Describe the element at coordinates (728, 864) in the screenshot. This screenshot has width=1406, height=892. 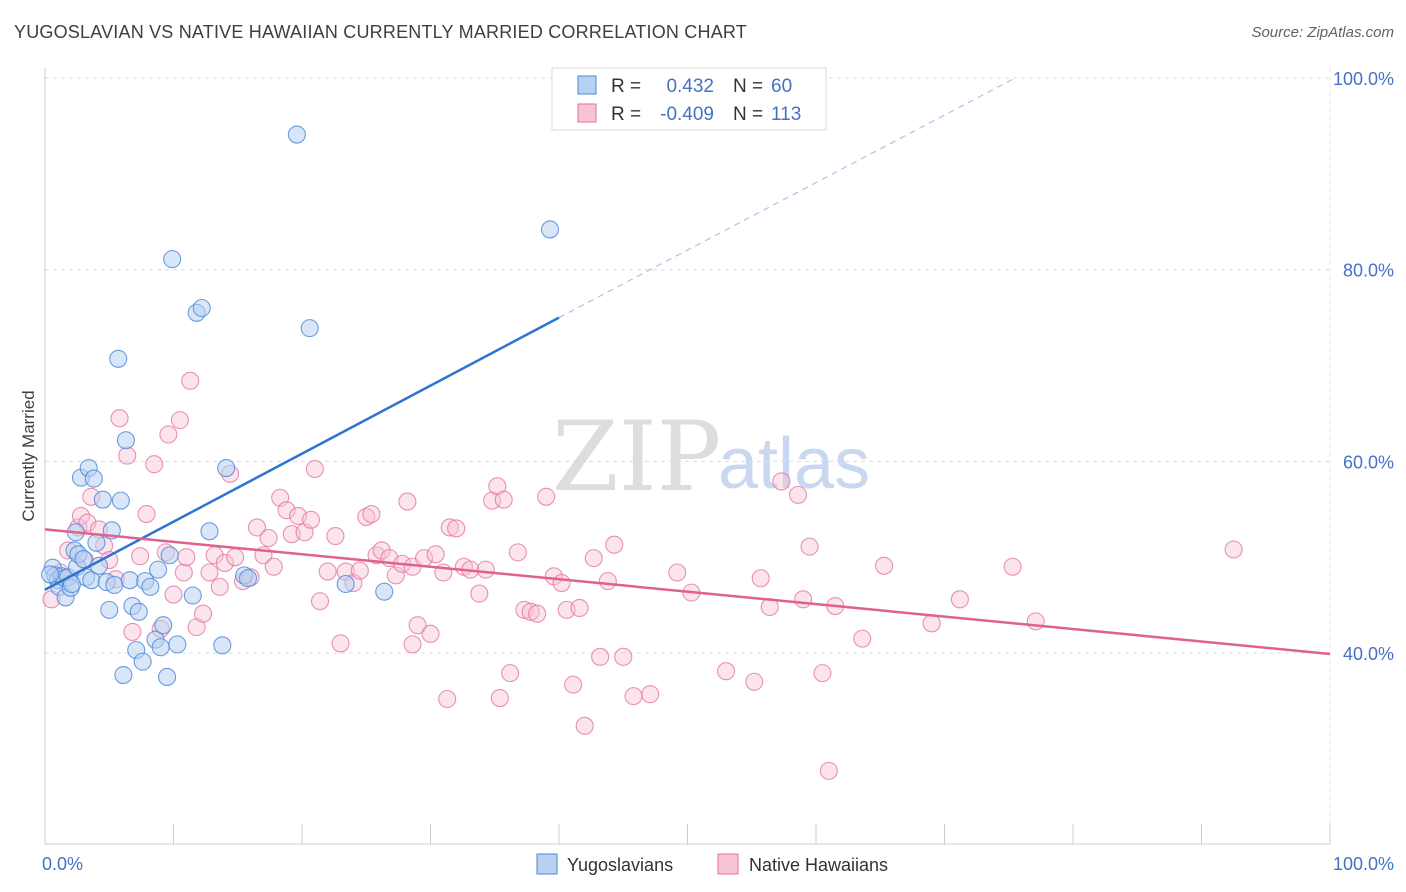
I see `bottom-legend-swatch-native-hawaiians` at that location.